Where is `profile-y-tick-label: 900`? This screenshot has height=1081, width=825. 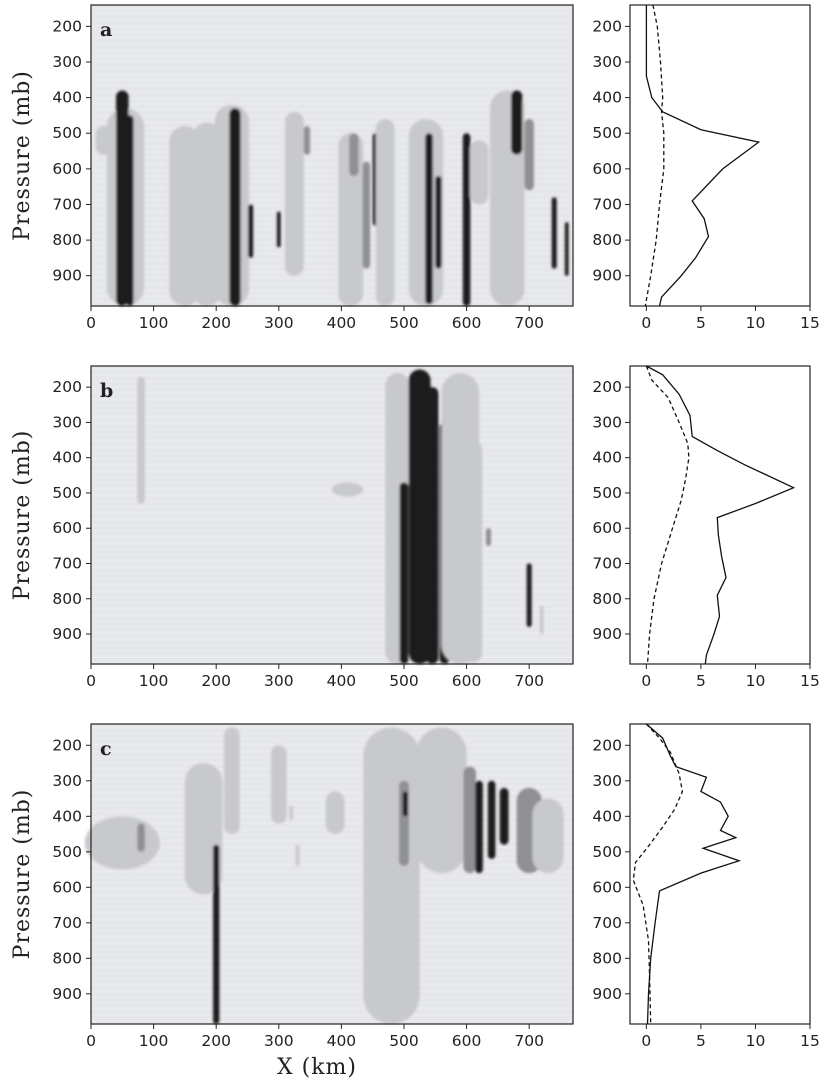 profile-y-tick-label: 900 is located at coordinates (607, 634).